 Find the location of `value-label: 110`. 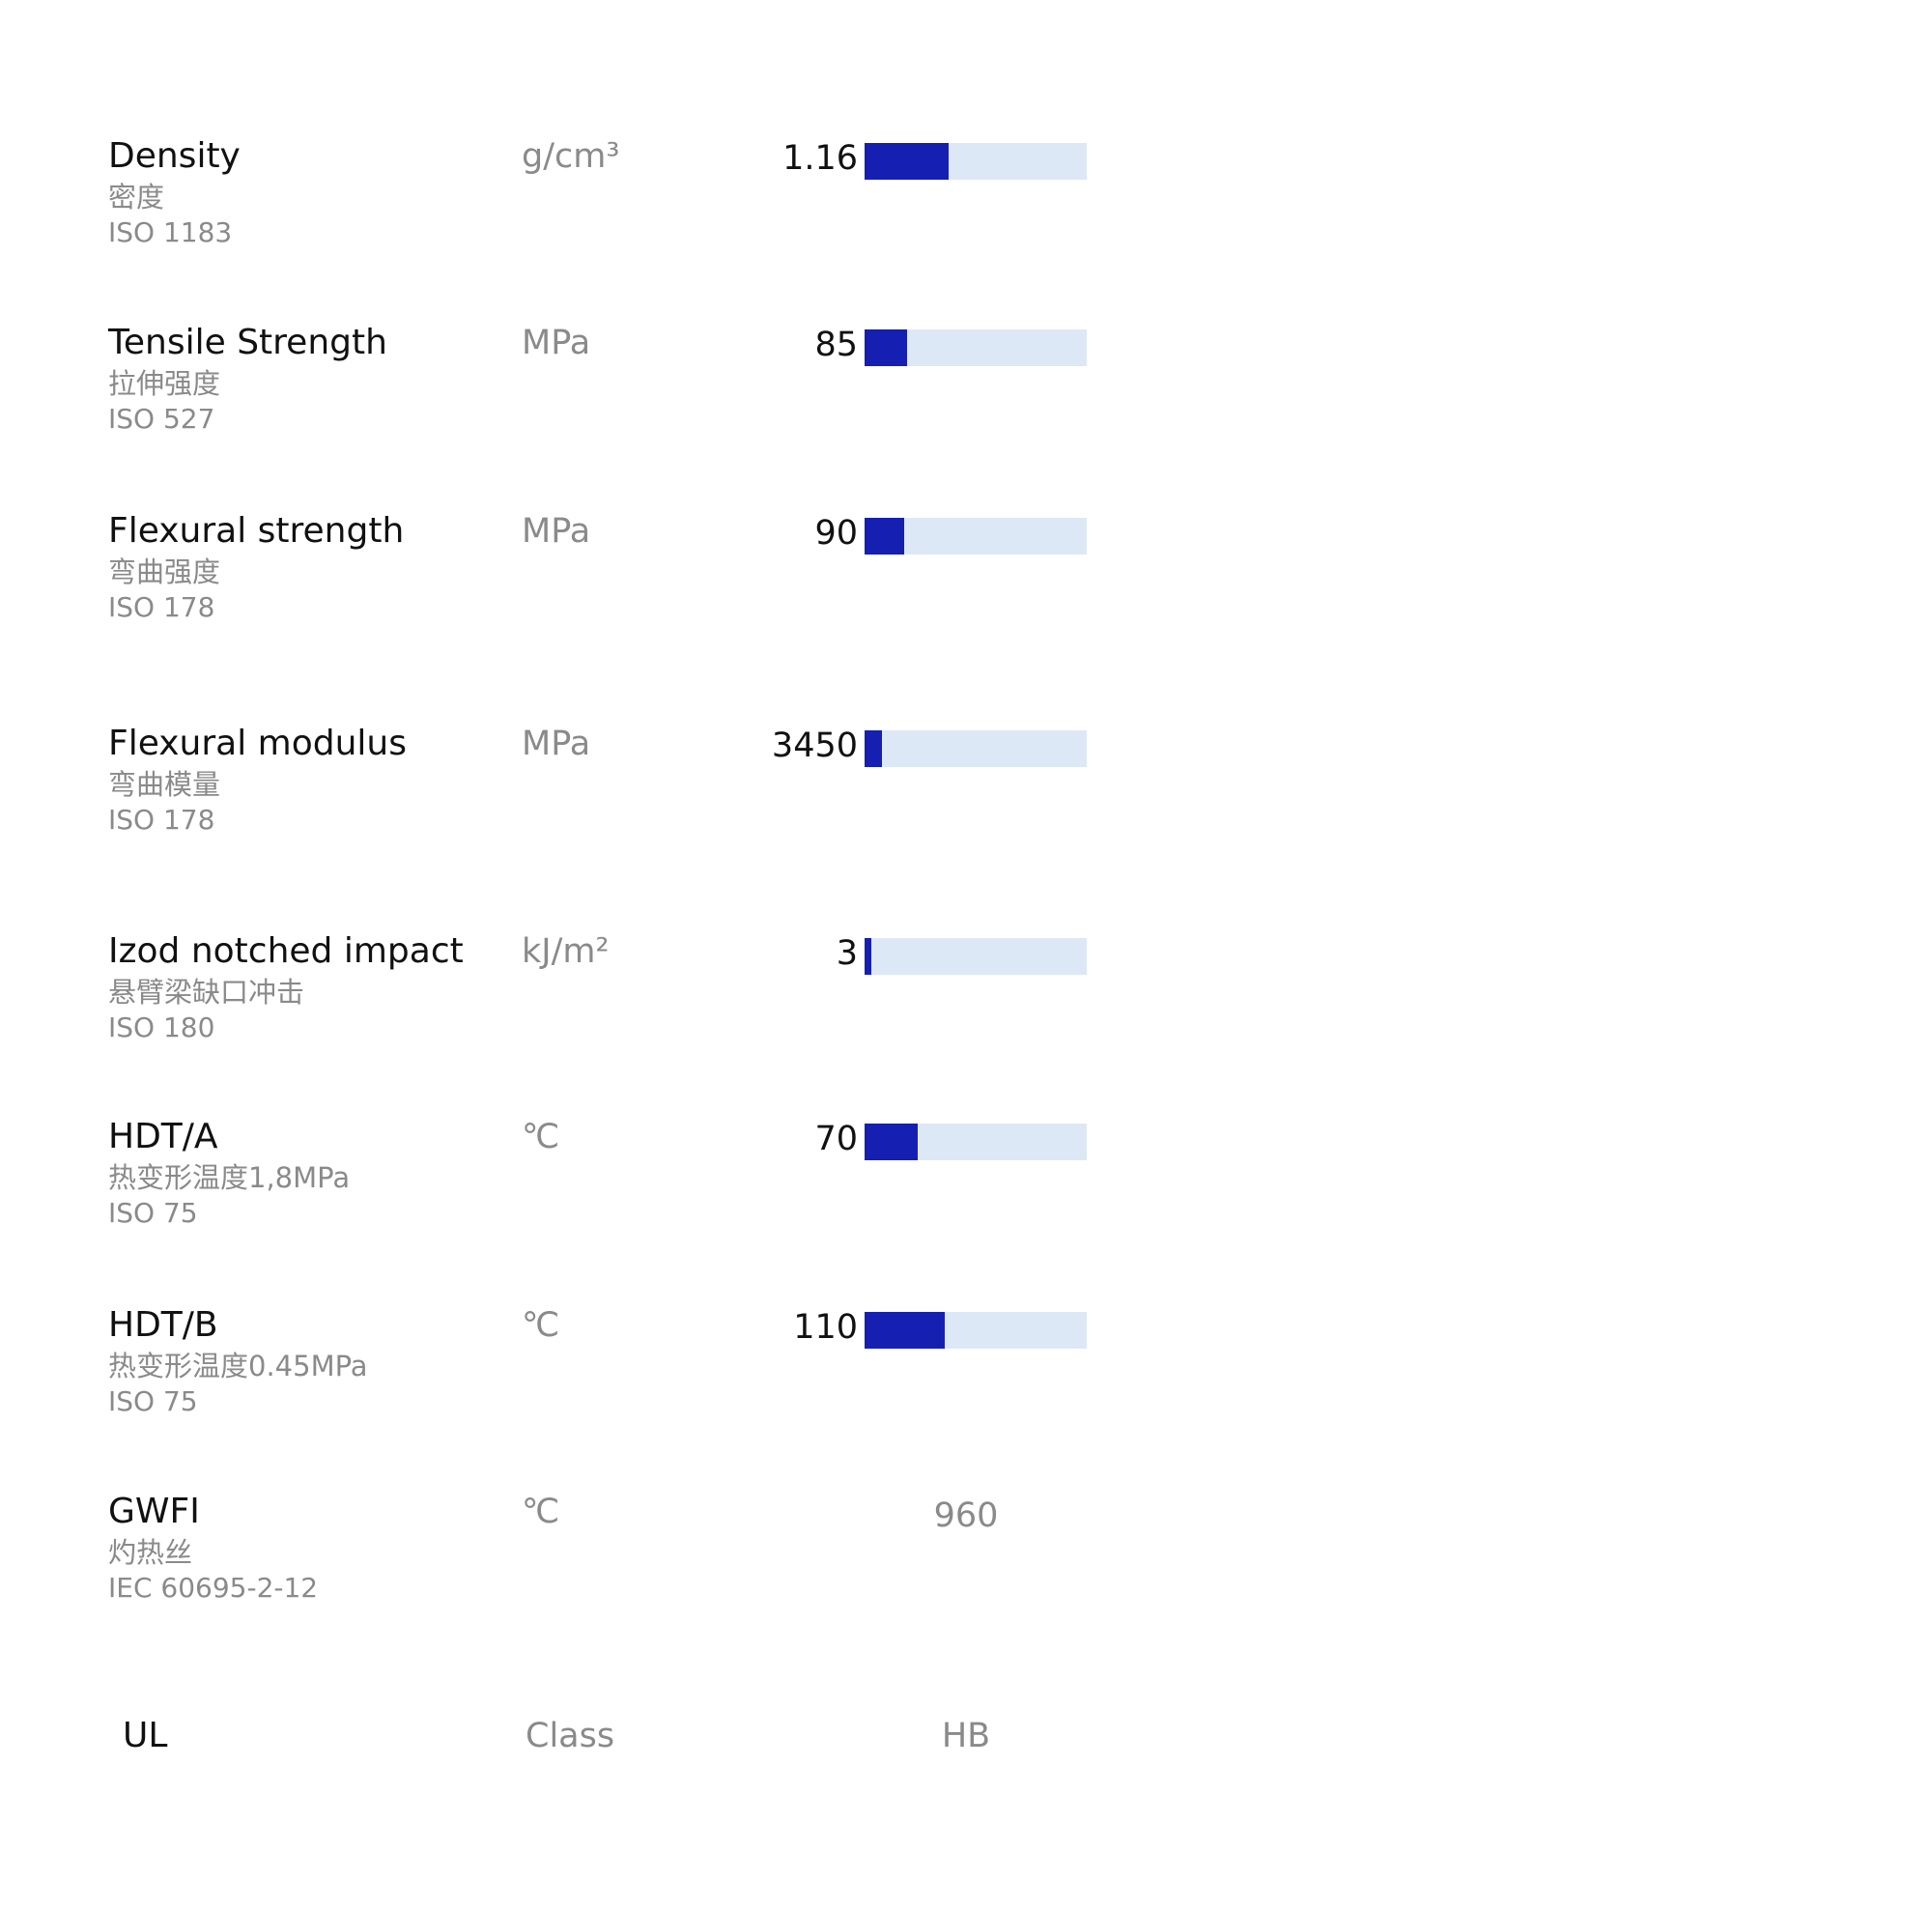

value-label: 110 is located at coordinates (825, 1328).